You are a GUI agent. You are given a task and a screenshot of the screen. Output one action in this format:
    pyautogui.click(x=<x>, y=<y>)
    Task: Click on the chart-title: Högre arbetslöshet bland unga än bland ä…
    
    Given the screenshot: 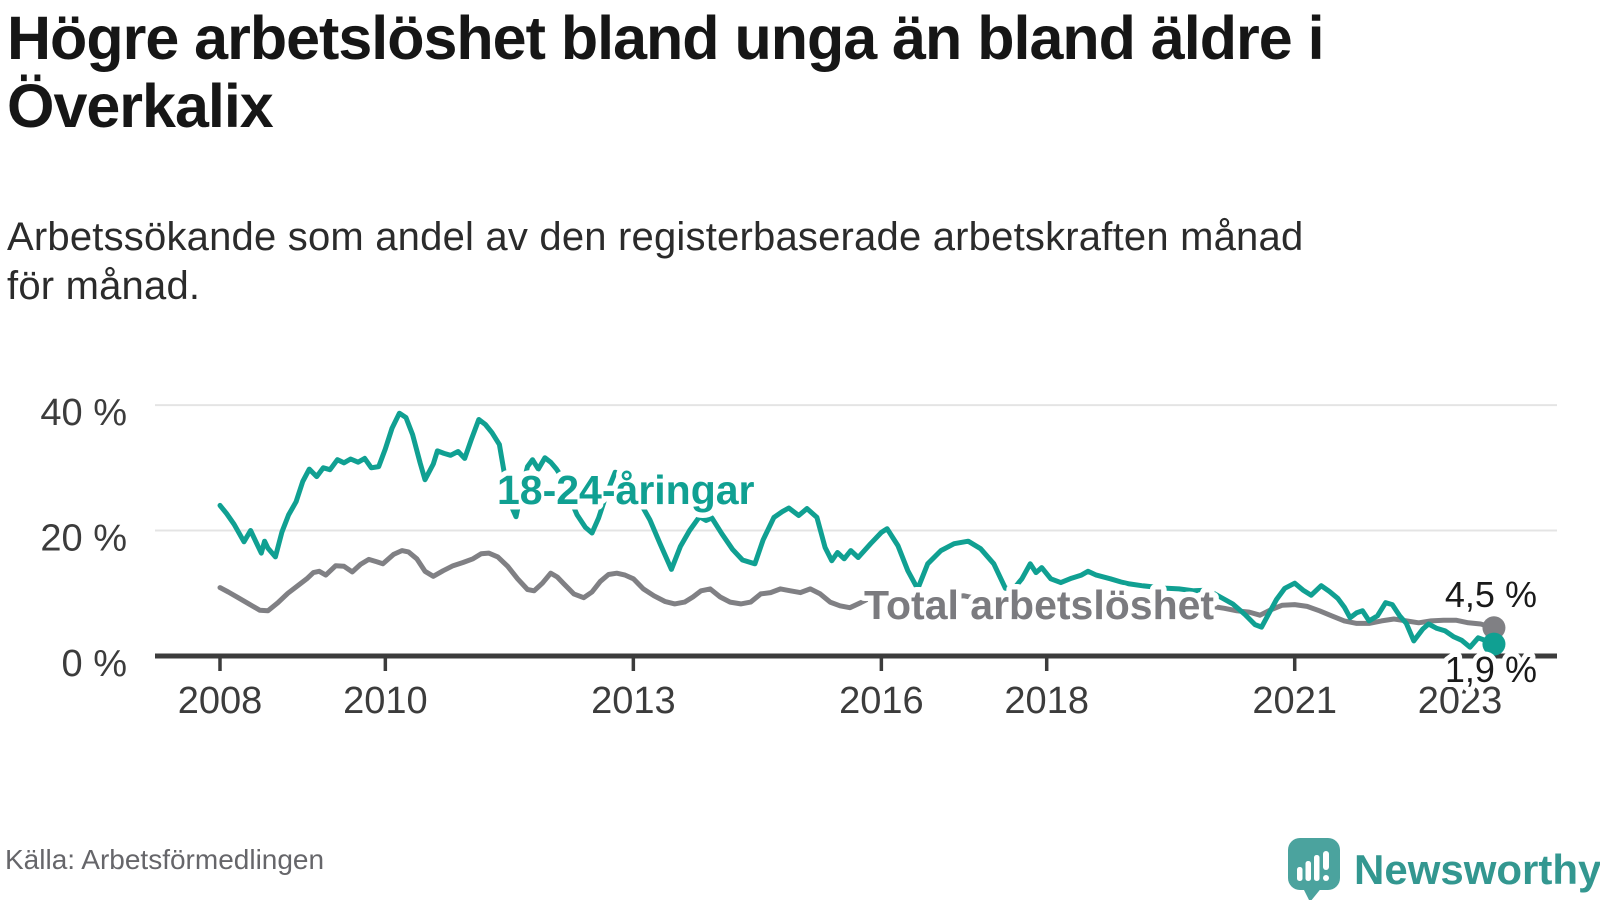 What is the action you would take?
    pyautogui.click(x=787, y=72)
    